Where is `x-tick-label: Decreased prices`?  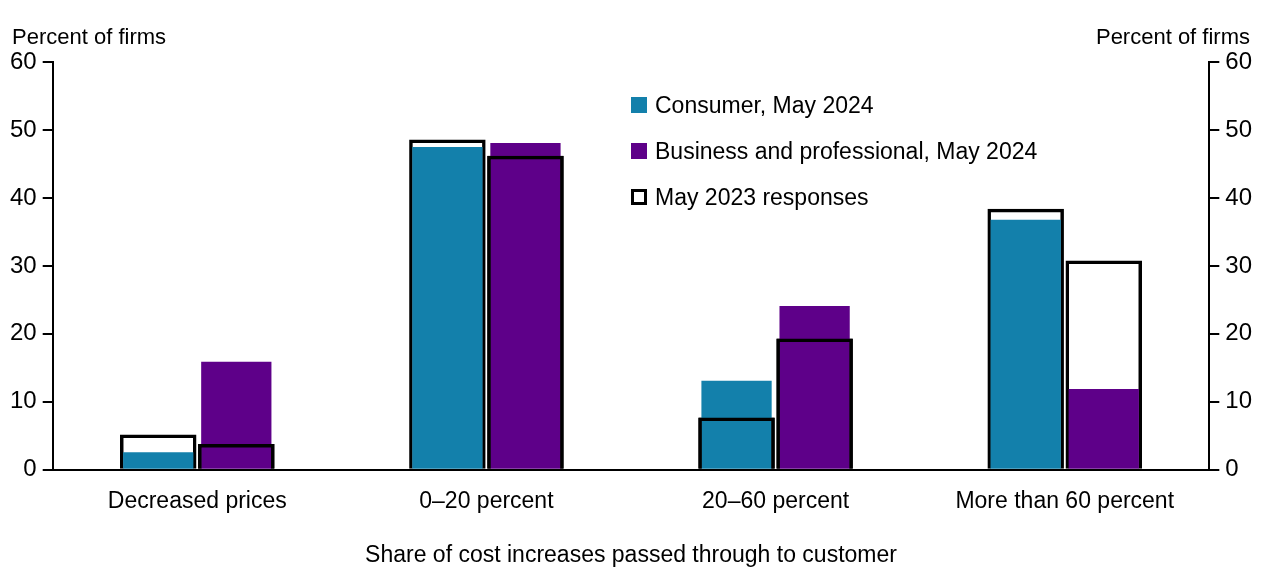
x-tick-label: Decreased prices is located at coordinates (197, 499).